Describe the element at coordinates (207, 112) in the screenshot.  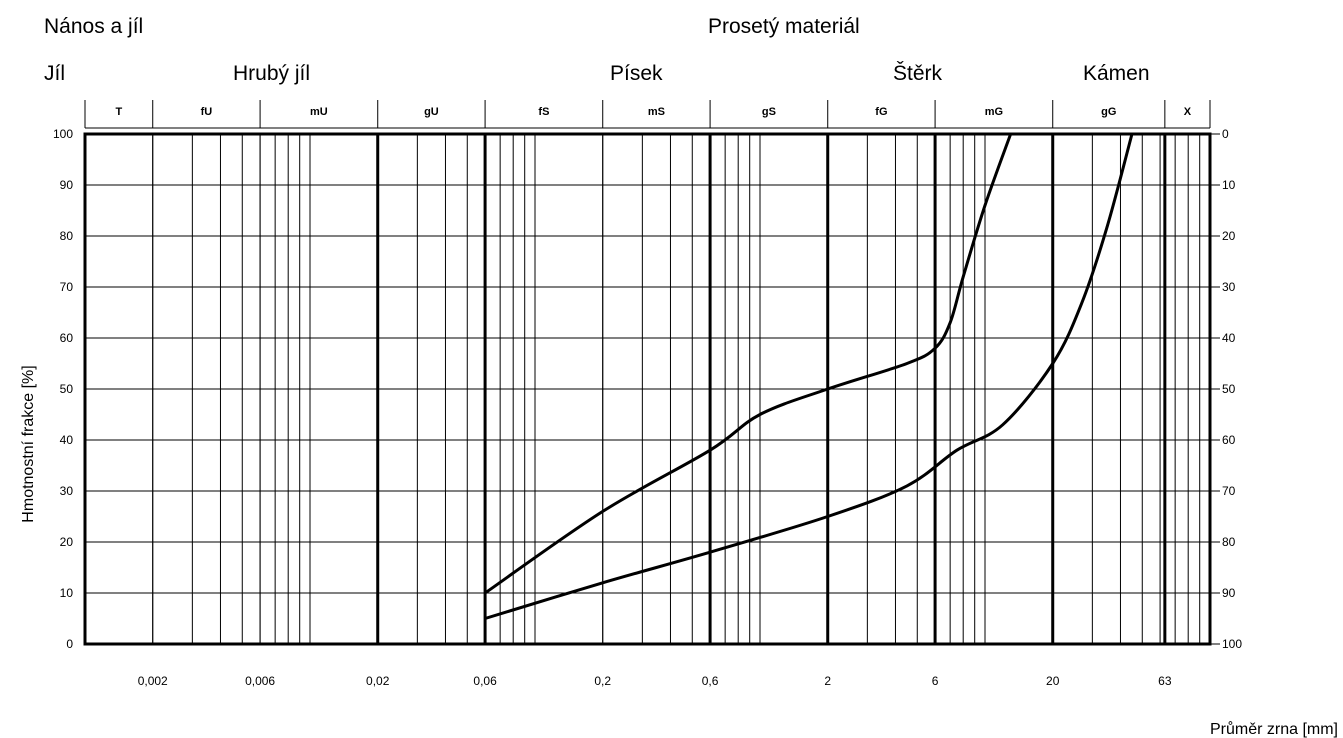
I see `zone-label-fu: fU` at that location.